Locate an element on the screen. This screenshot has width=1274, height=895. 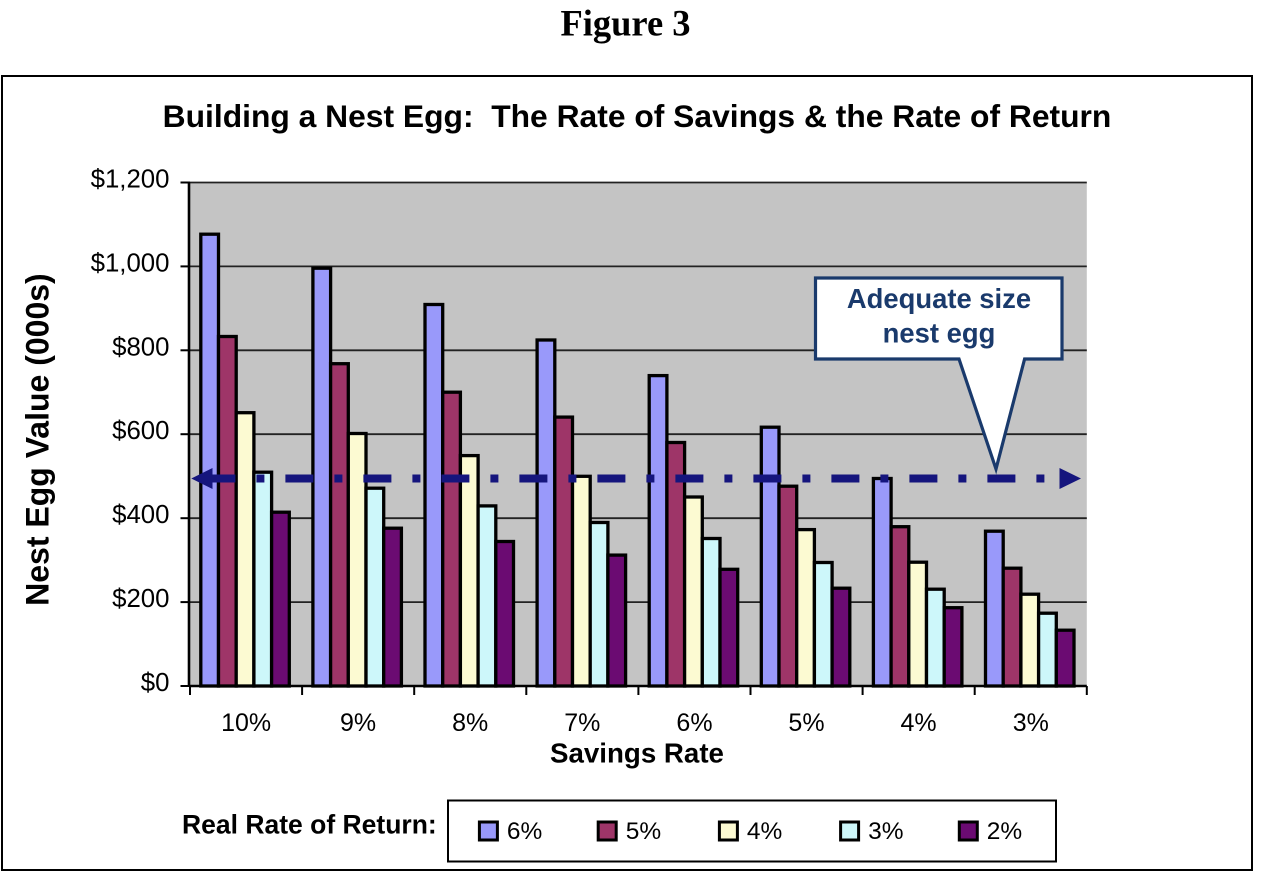
svg-text: 10% is located at coordinates (246, 723).